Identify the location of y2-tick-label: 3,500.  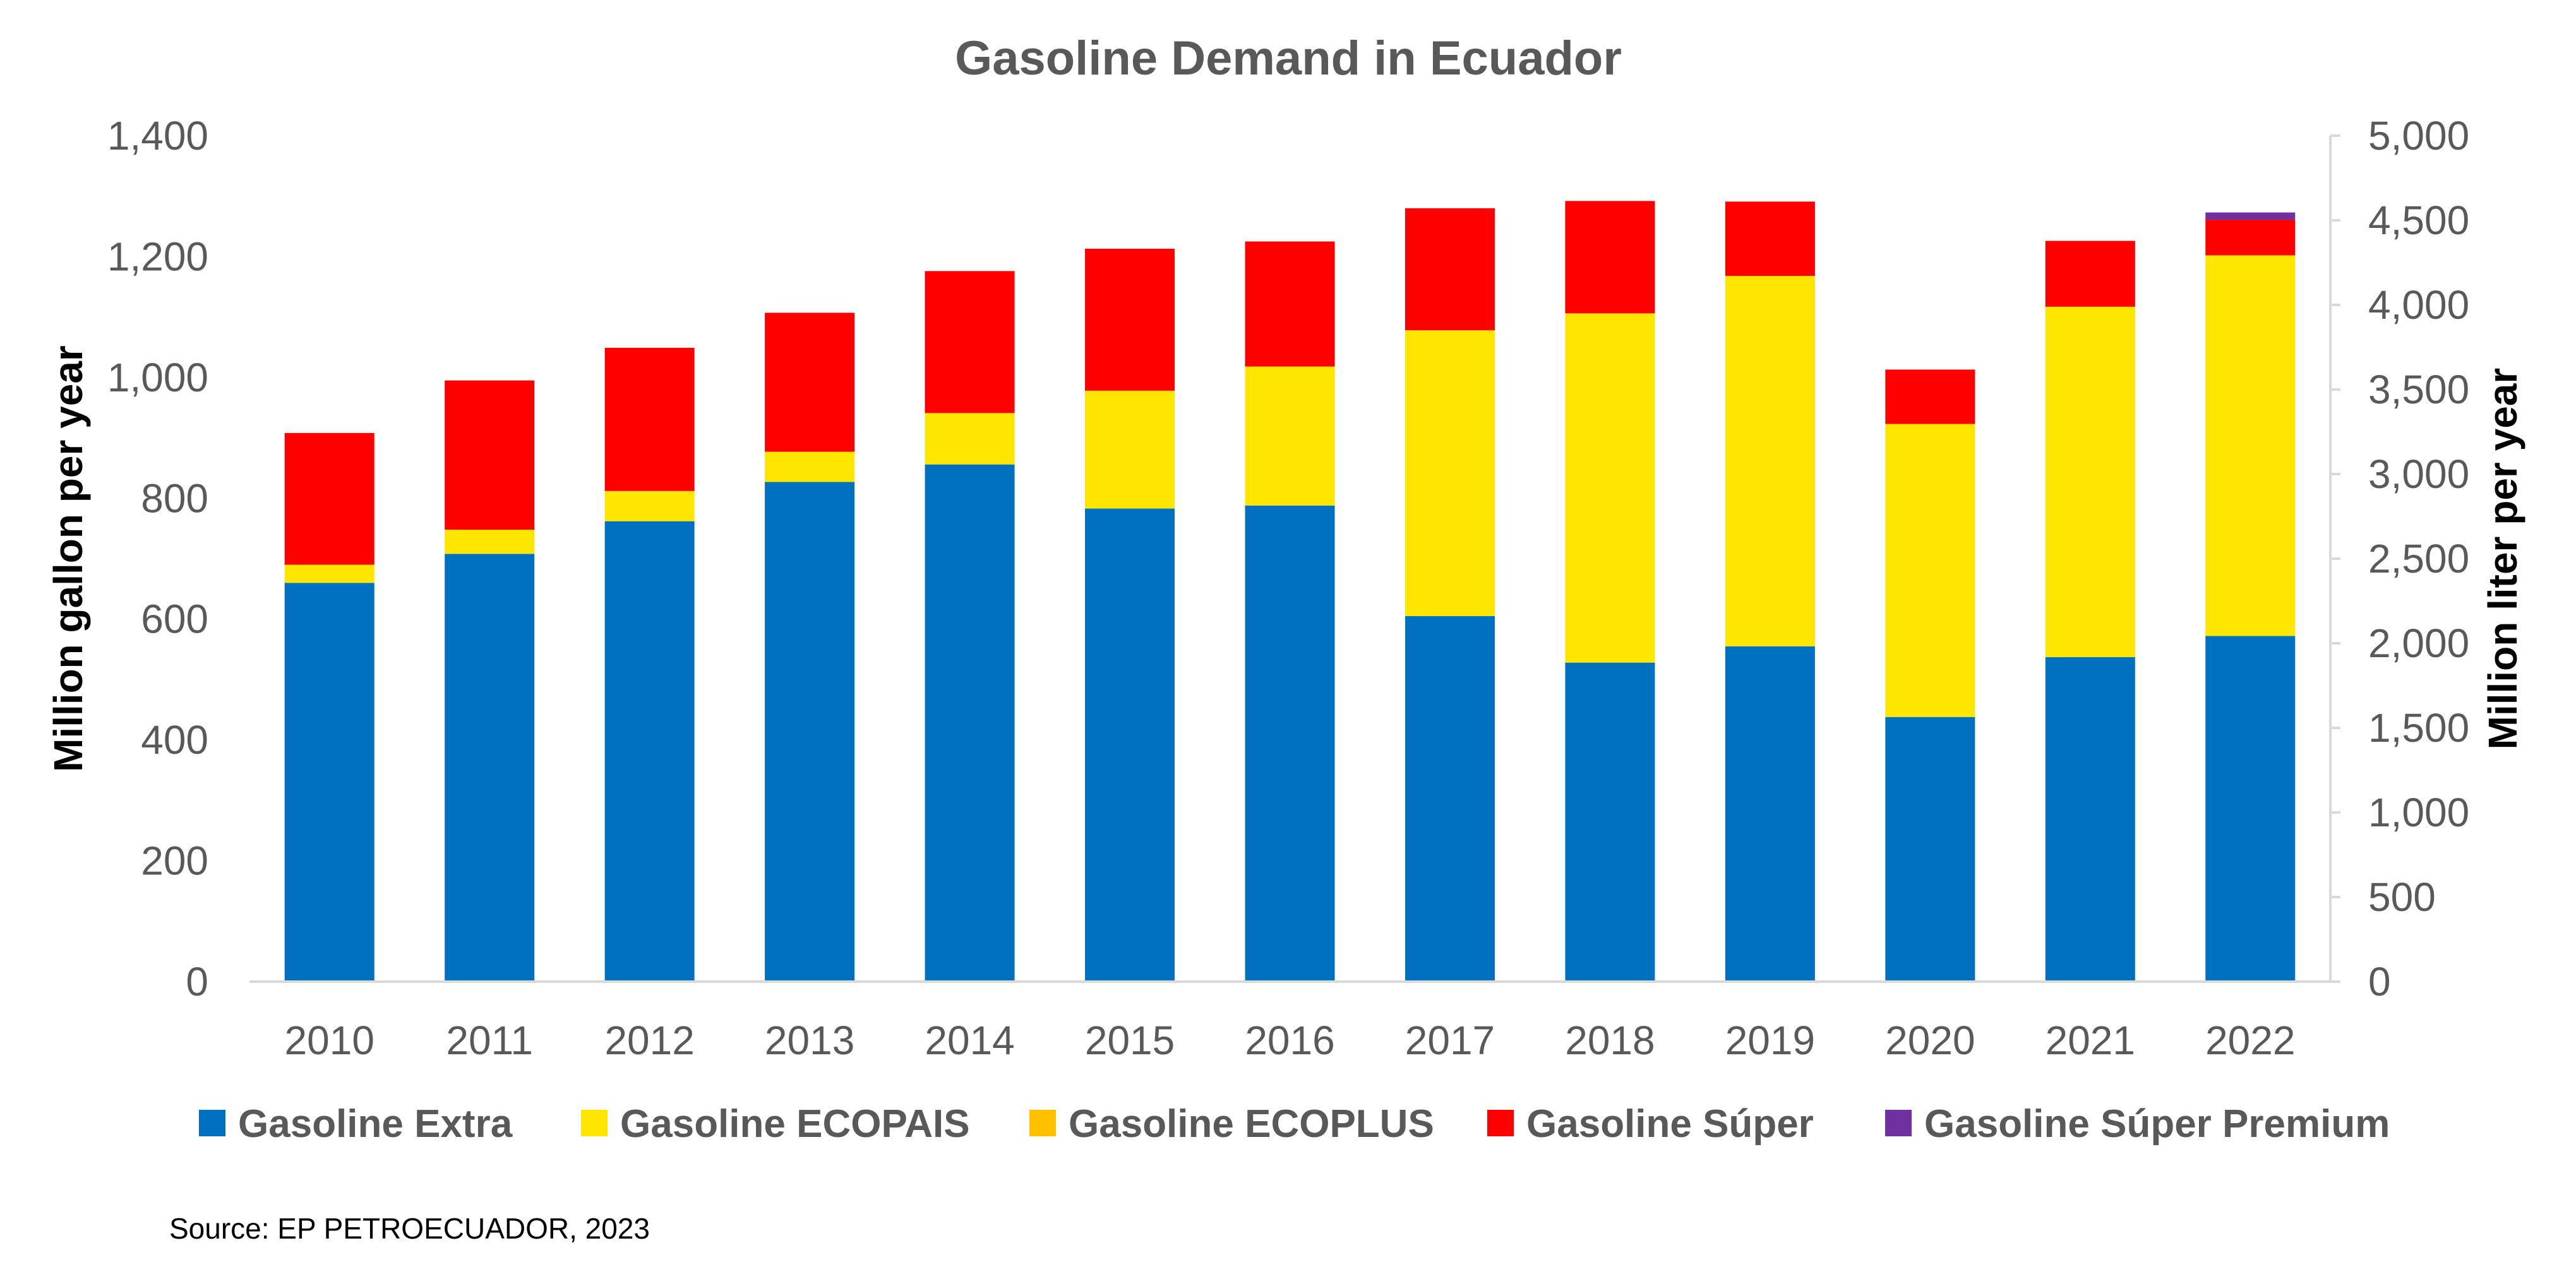
(2418, 389).